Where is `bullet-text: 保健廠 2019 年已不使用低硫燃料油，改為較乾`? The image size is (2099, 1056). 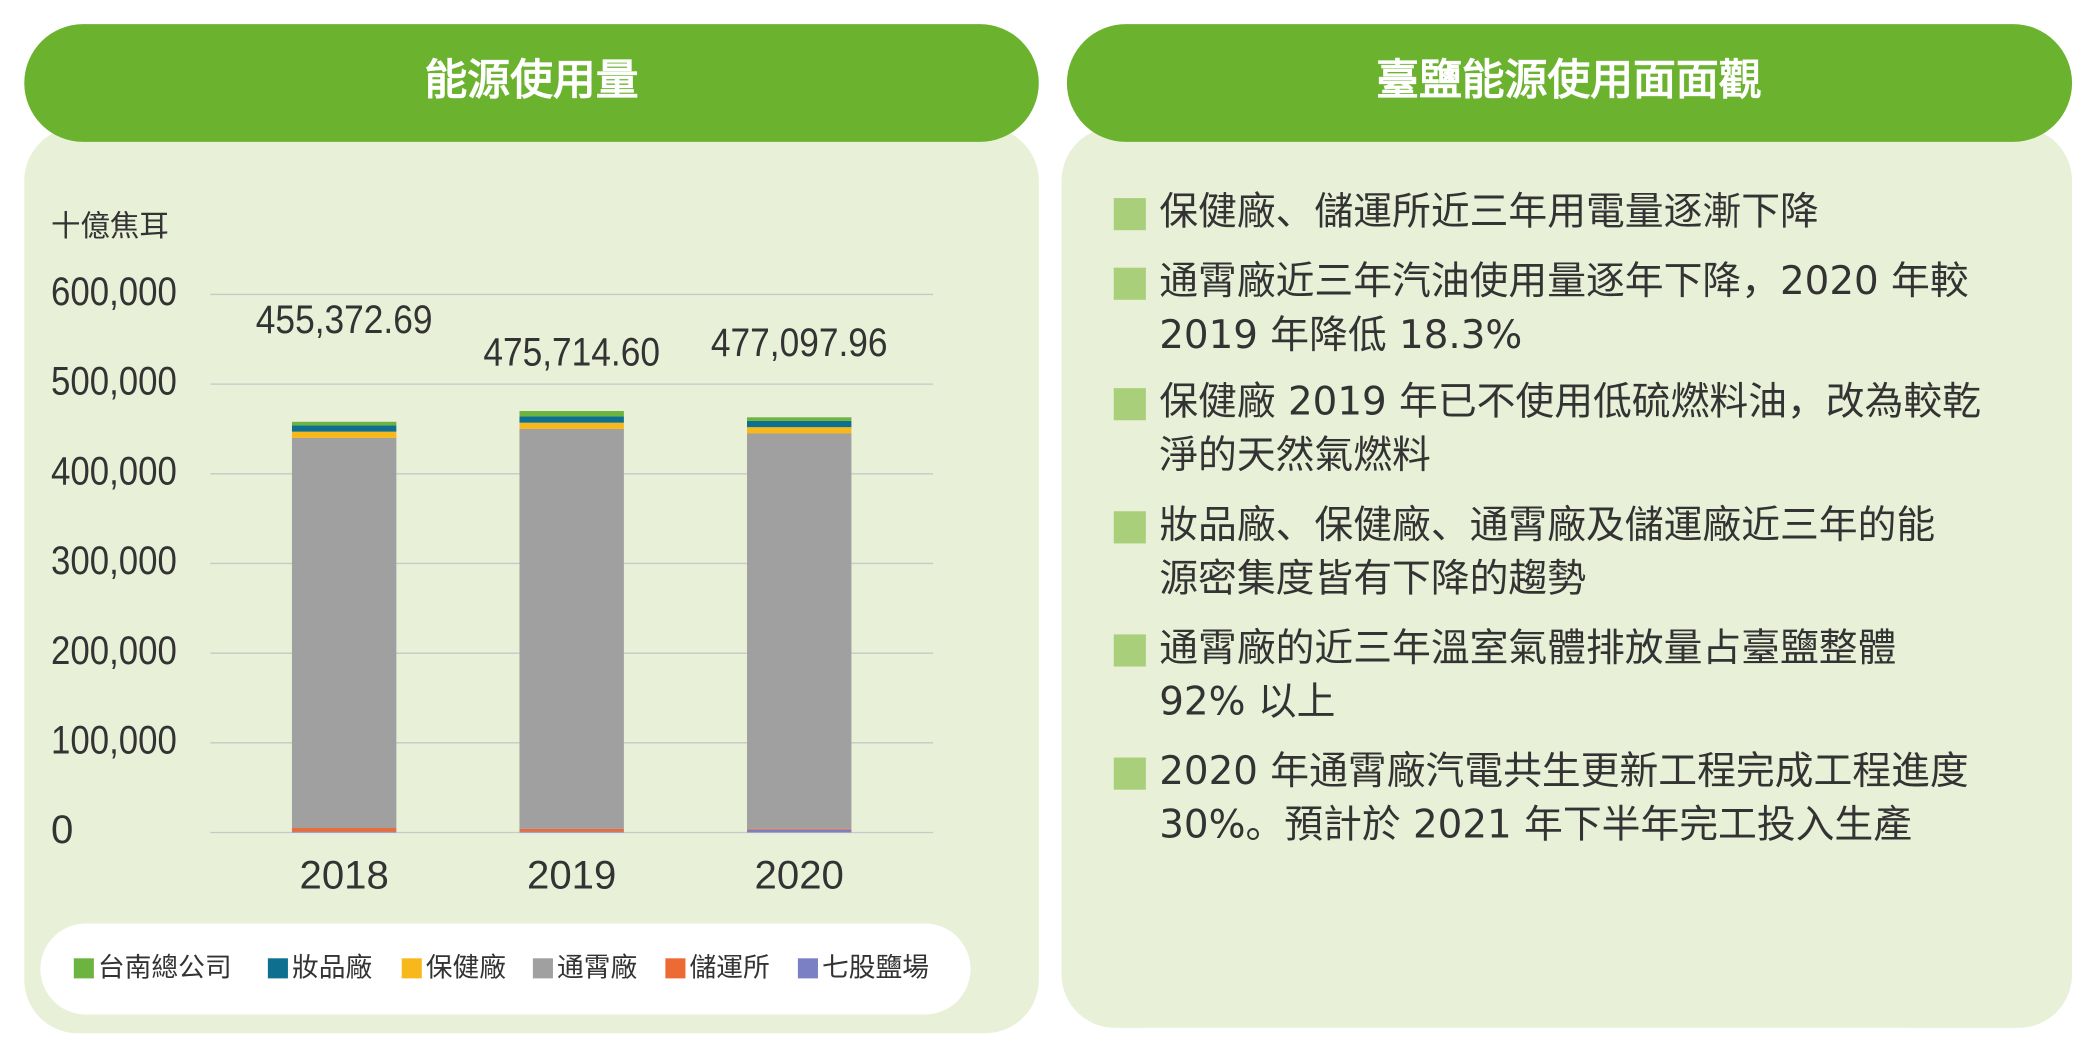 bullet-text: 保健廠 2019 年已不使用低硫燃料油，改為較乾 is located at coordinates (1570, 402).